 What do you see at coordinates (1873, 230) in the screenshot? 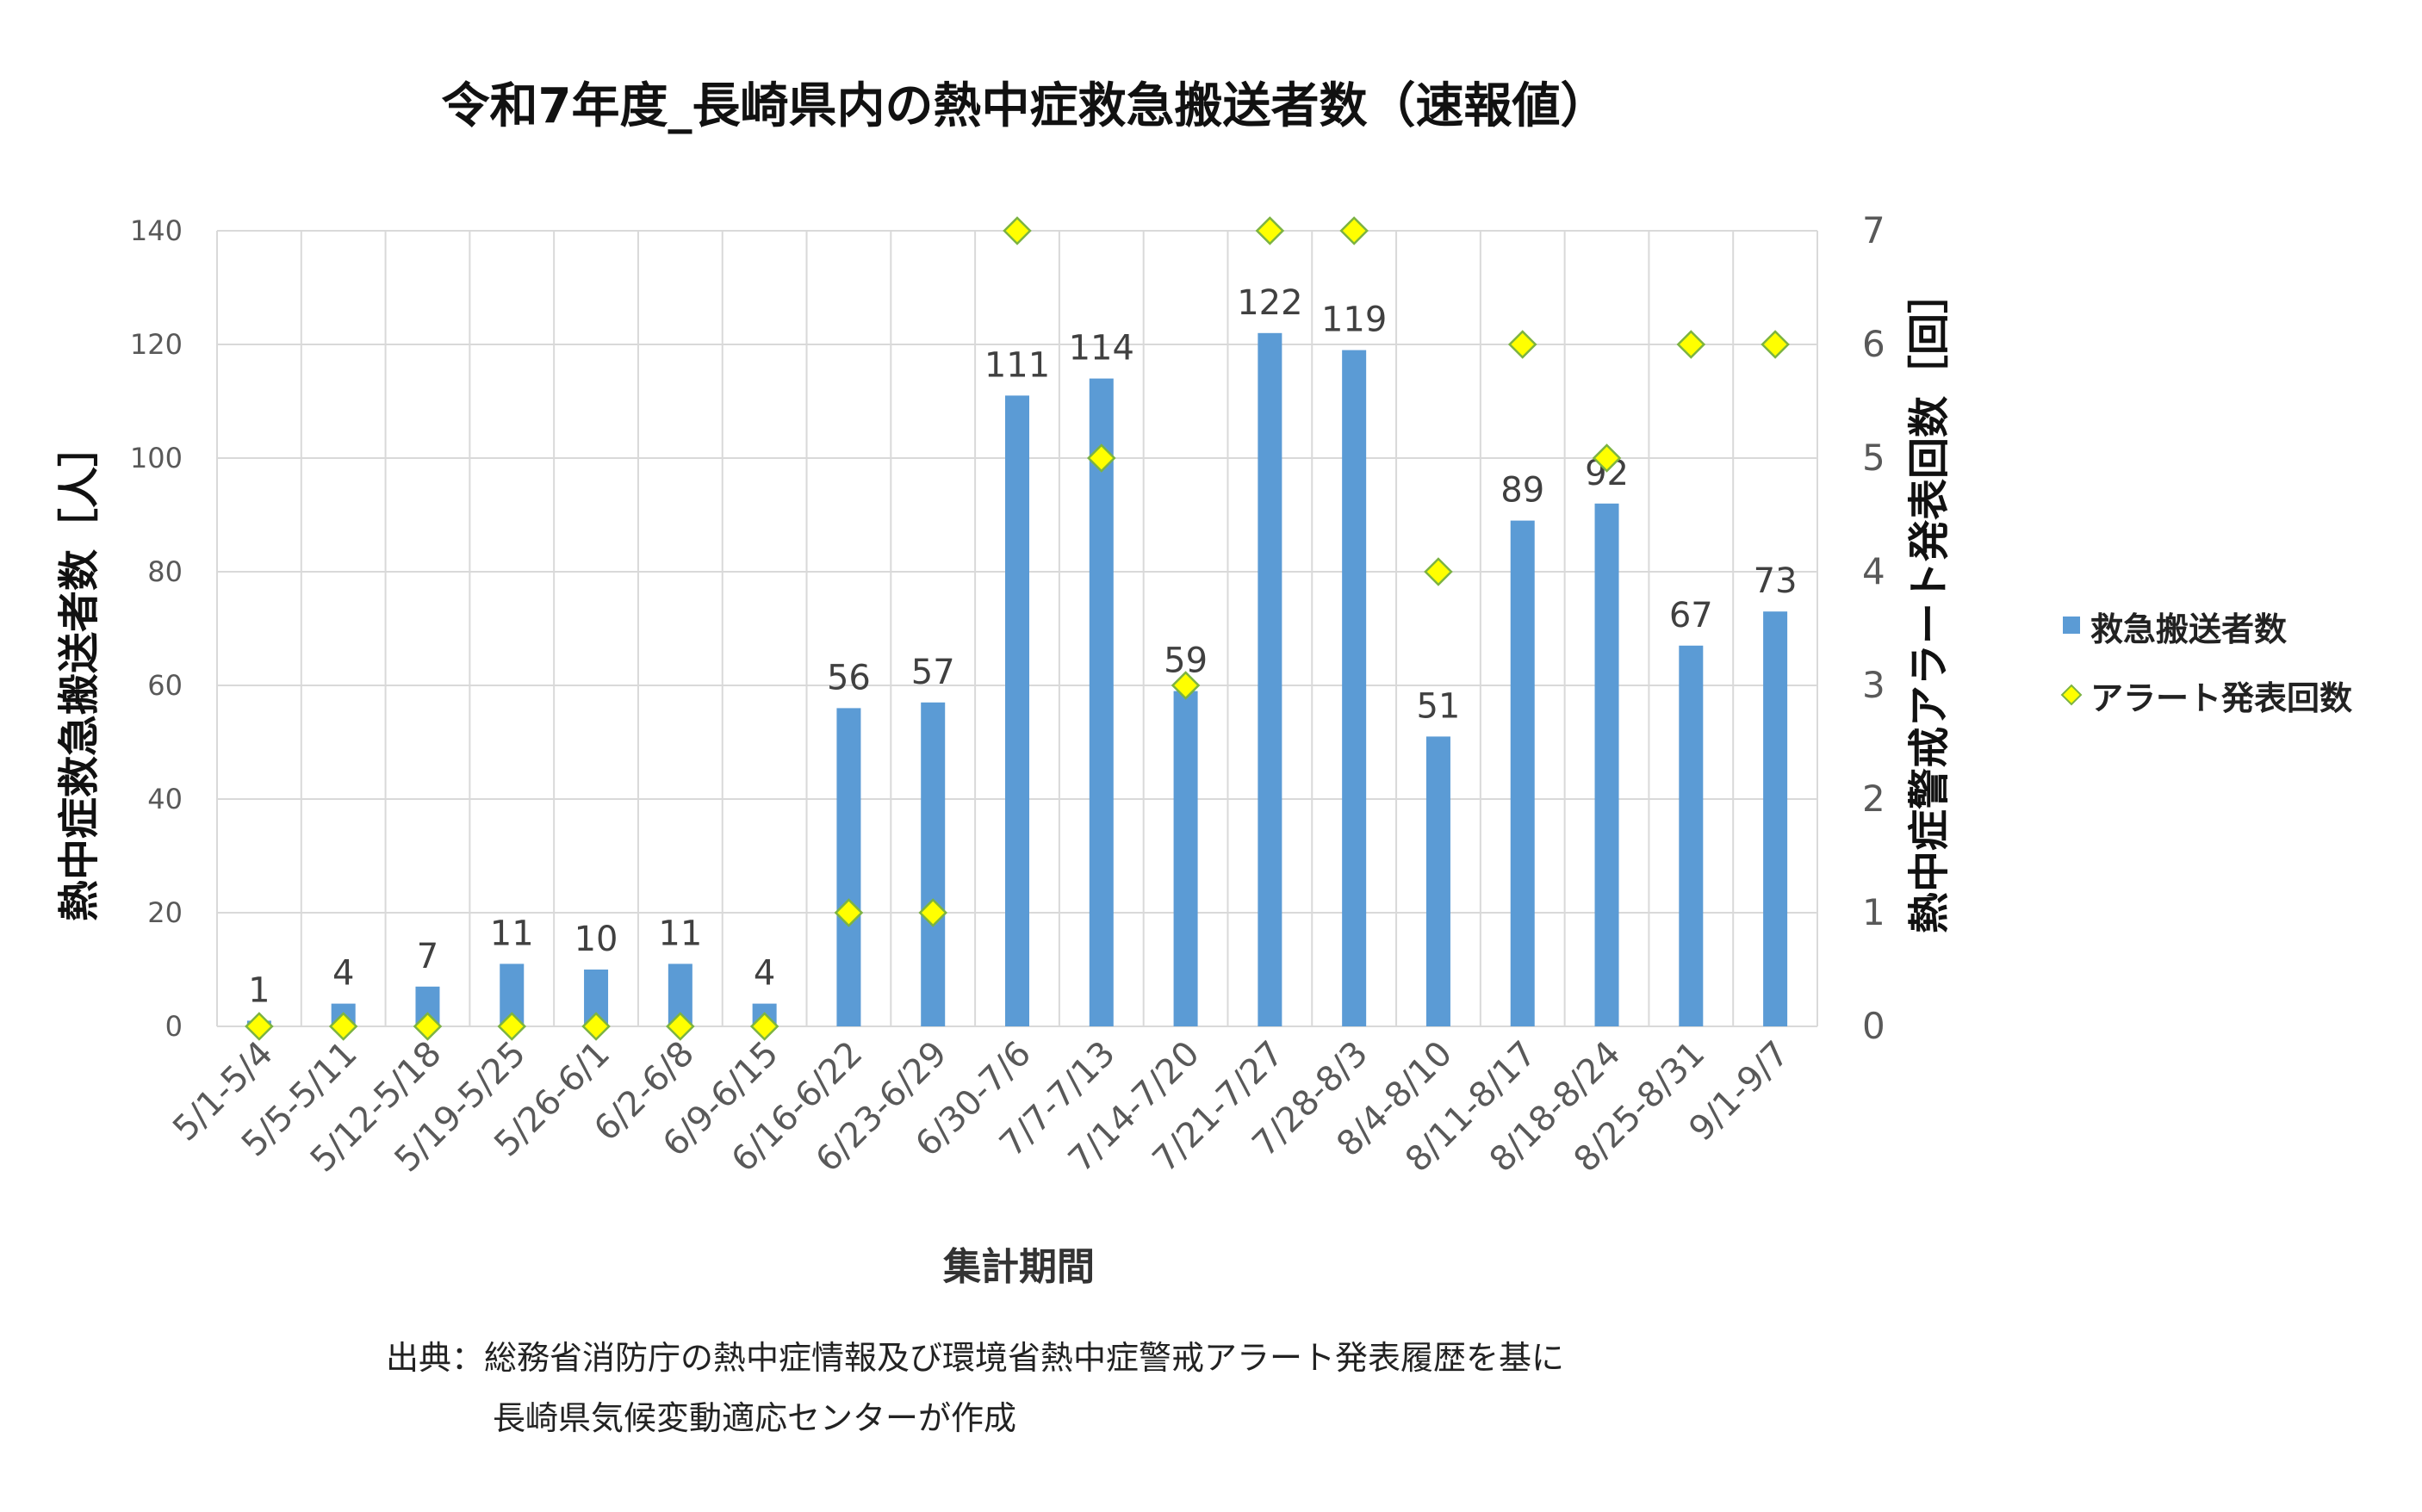
I see `y2-tick-label: 7` at bounding box center [1873, 230].